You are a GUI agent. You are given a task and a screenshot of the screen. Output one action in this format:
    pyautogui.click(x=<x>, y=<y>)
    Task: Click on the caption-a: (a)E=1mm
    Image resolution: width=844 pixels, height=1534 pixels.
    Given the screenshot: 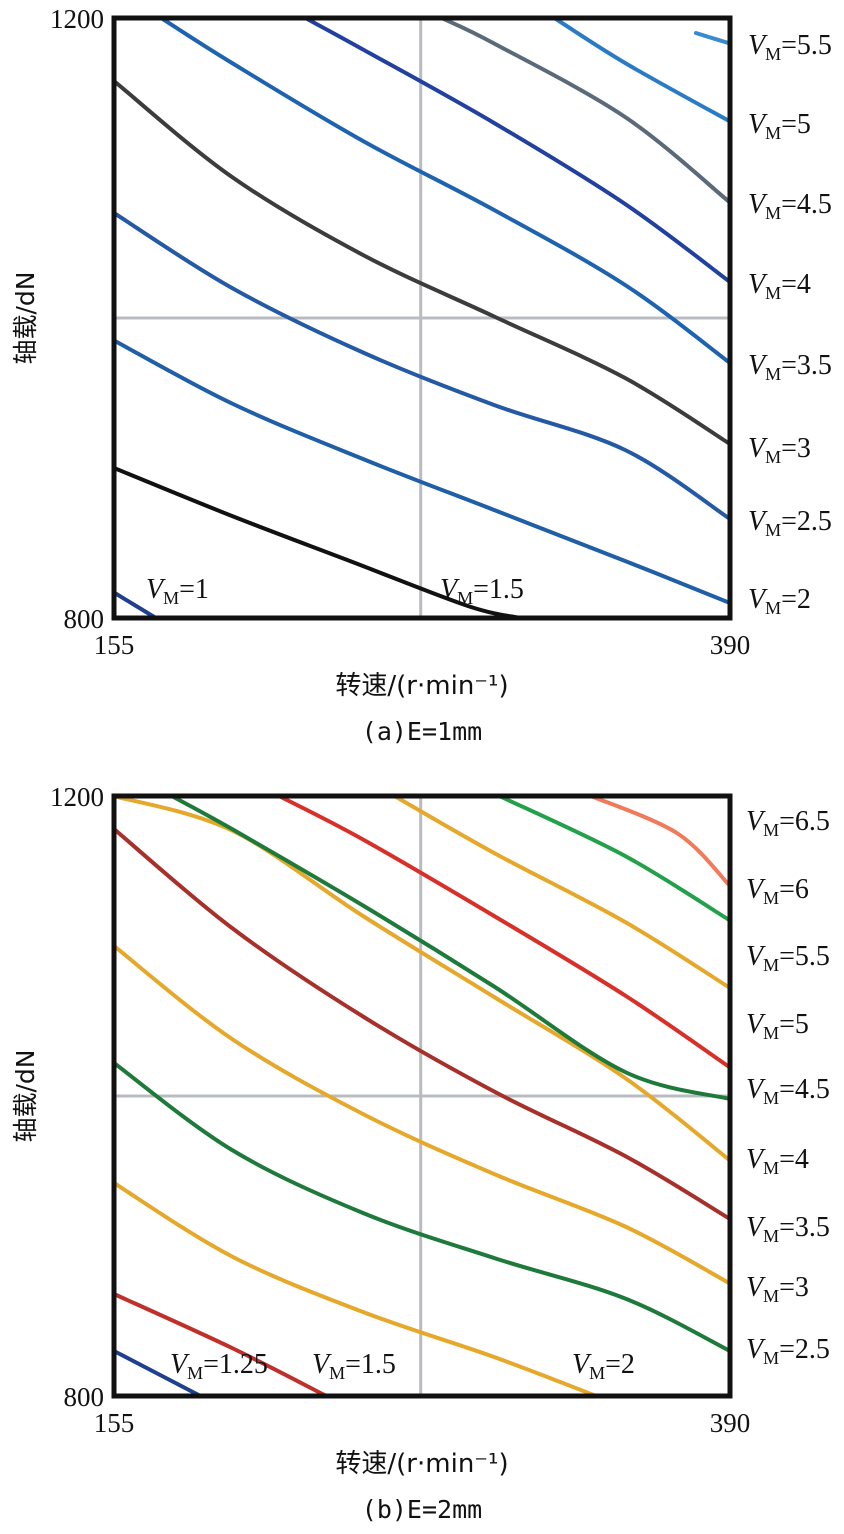 What is the action you would take?
    pyautogui.click(x=422, y=731)
    